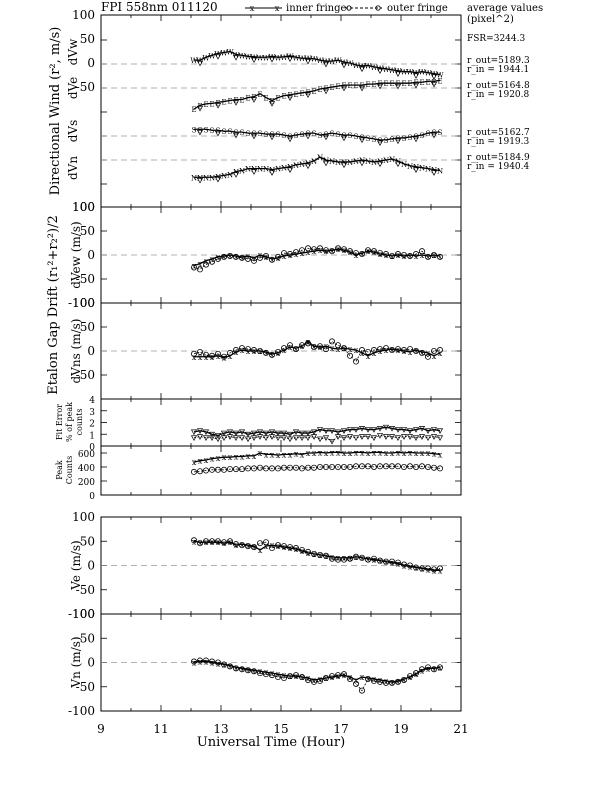  Describe the element at coordinates (498, 70) in the screenshot. I see `r-in-value: r_in = 1944.1` at that location.